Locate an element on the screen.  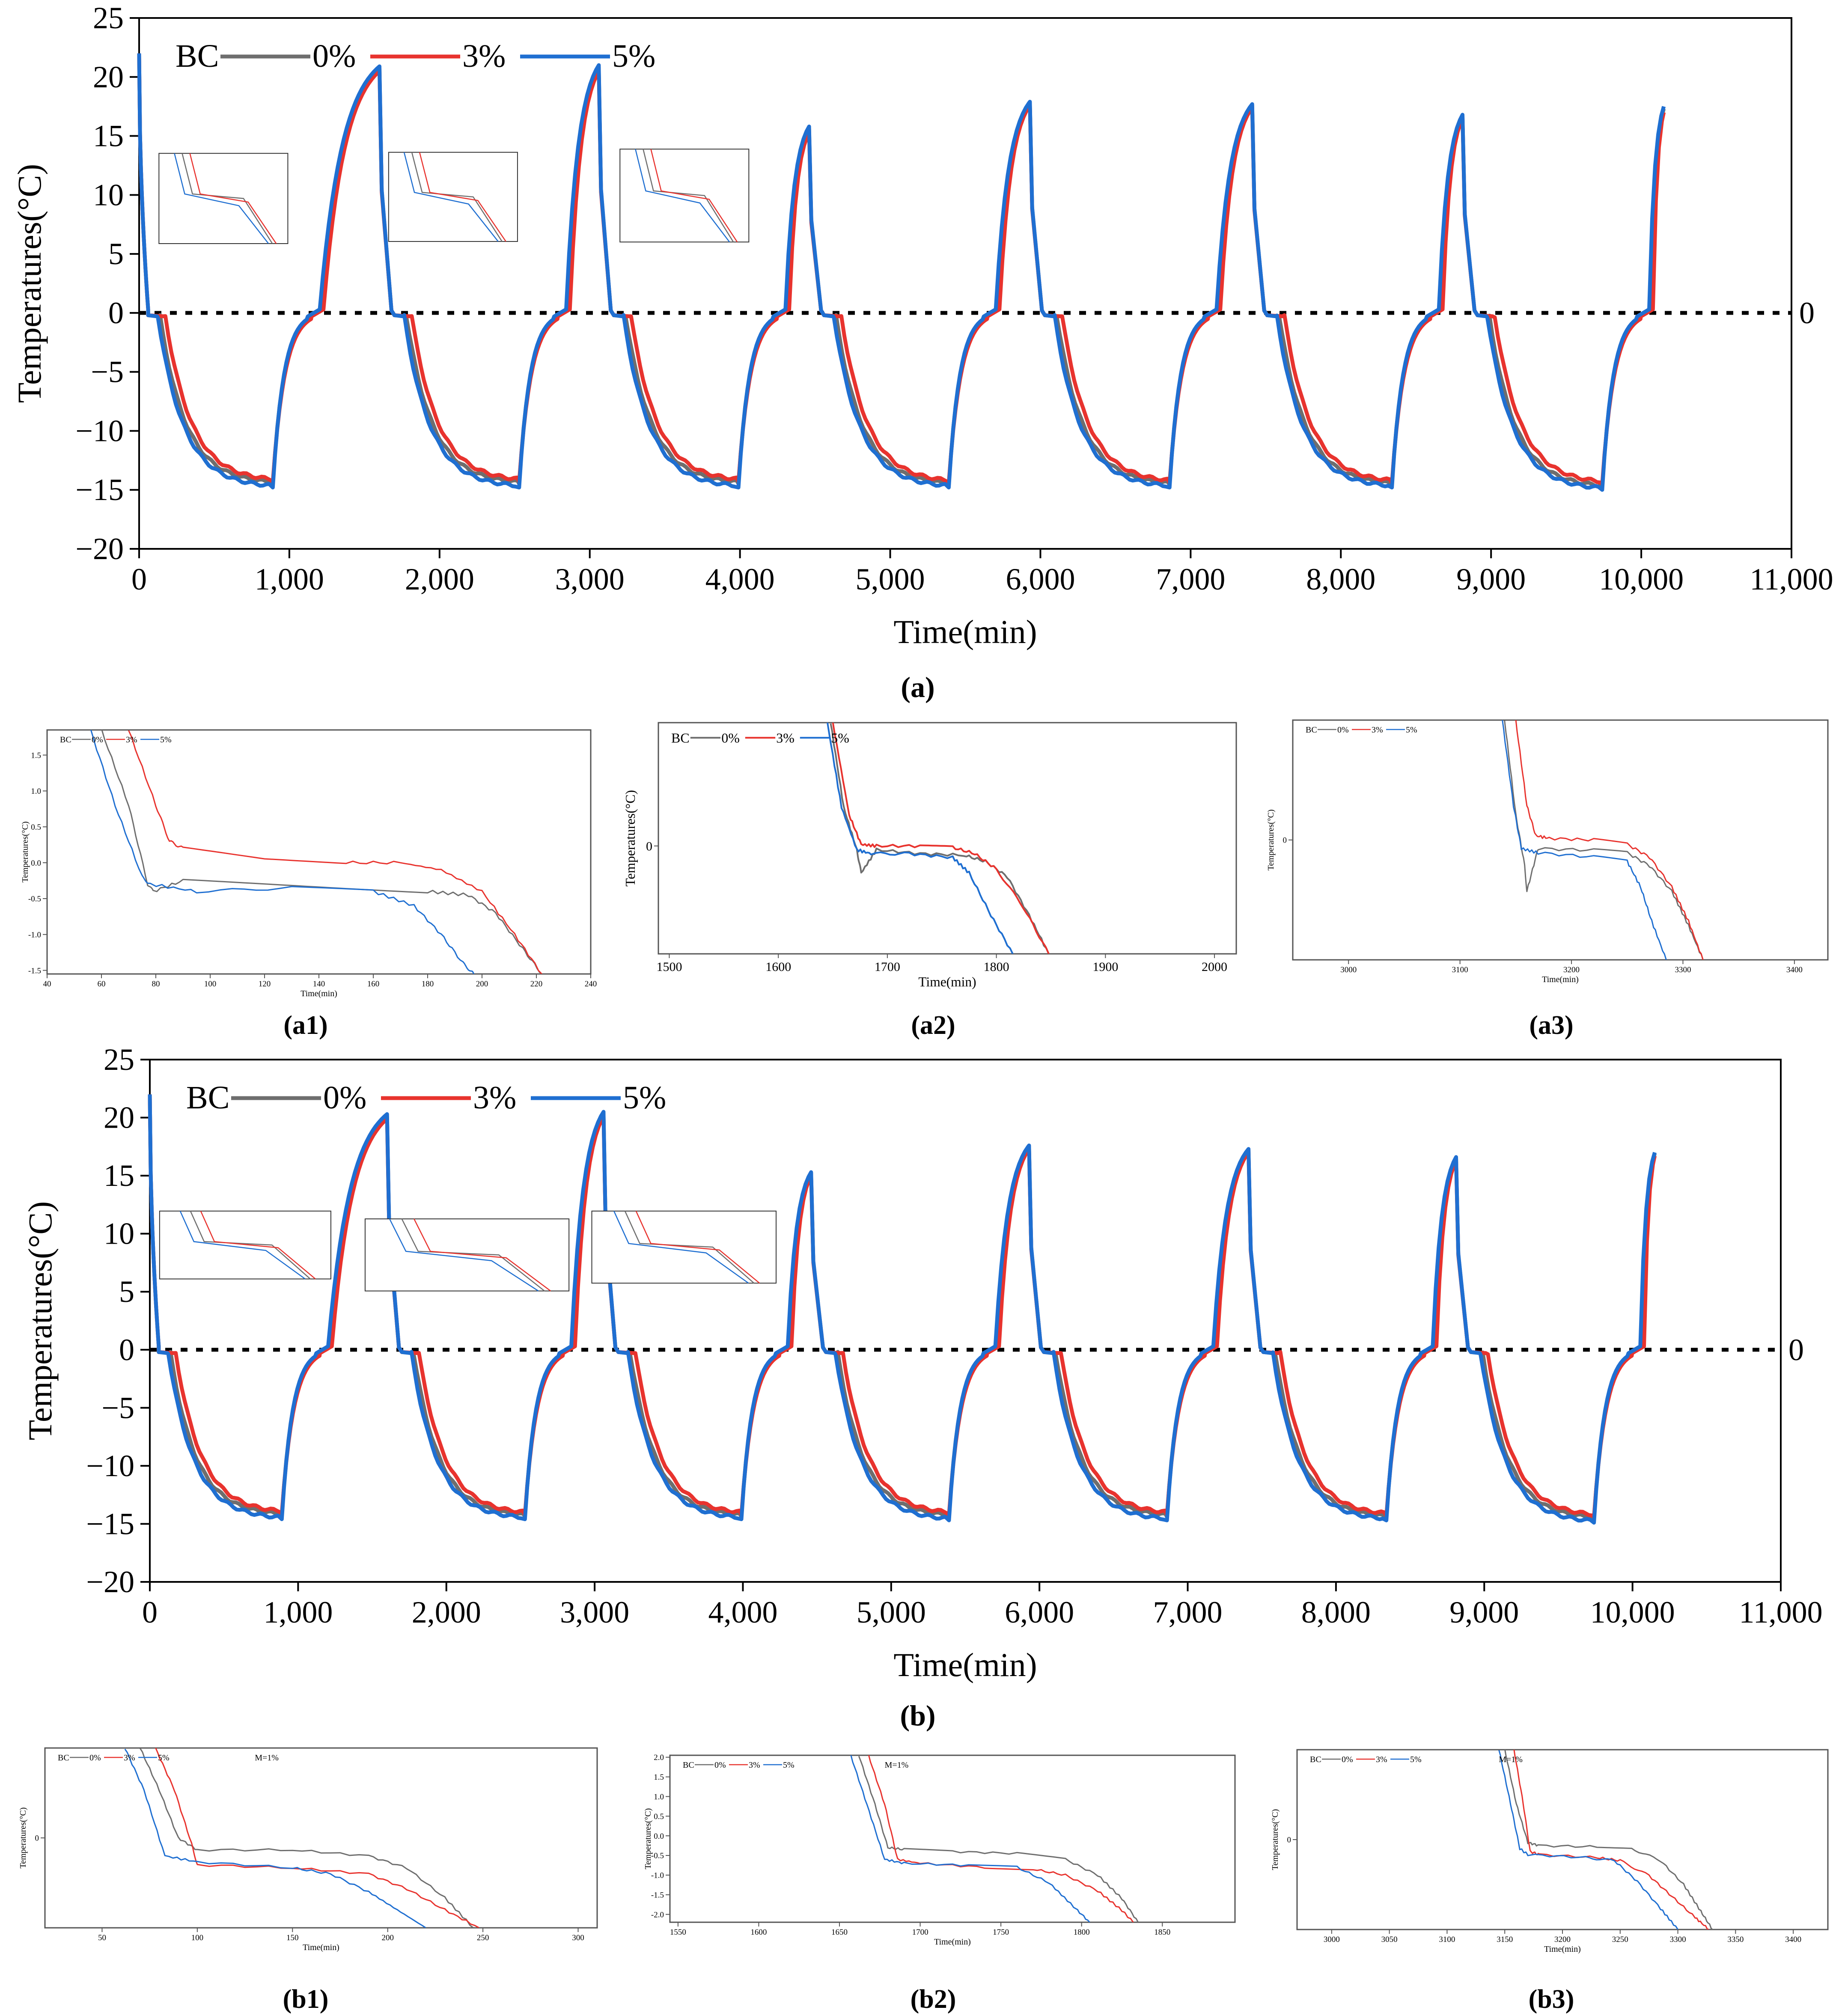
x-tick-label: 200 is located at coordinates (387, 1937).